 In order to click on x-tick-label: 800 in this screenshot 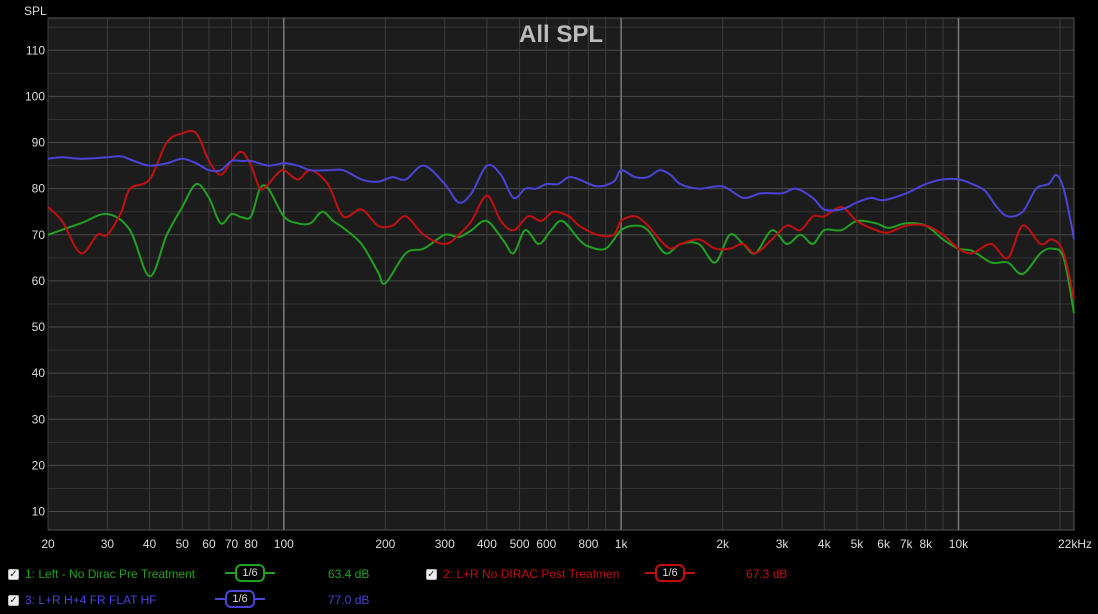, I will do `click(588, 544)`.